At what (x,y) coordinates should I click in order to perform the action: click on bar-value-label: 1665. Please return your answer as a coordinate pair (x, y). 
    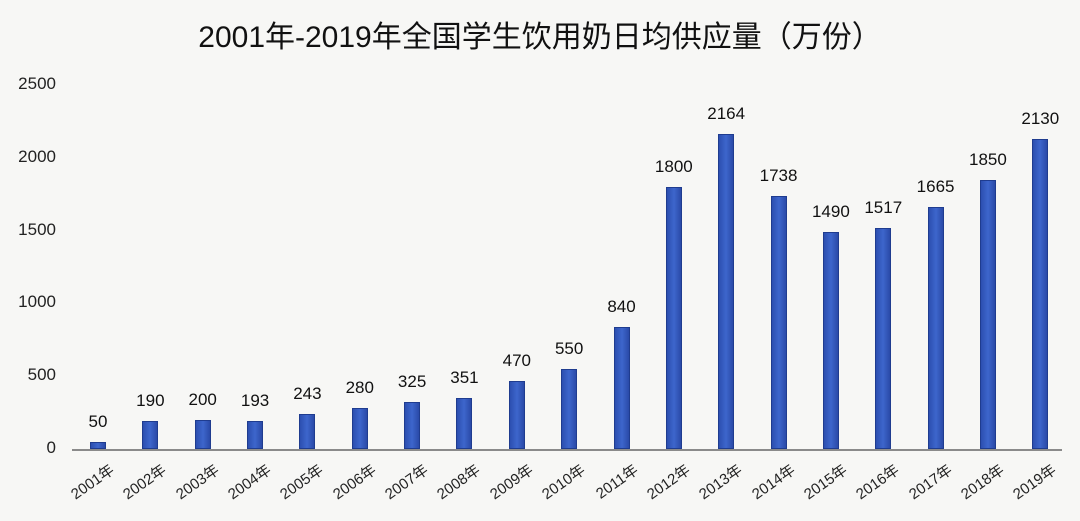
    Looking at the image, I should click on (935, 186).